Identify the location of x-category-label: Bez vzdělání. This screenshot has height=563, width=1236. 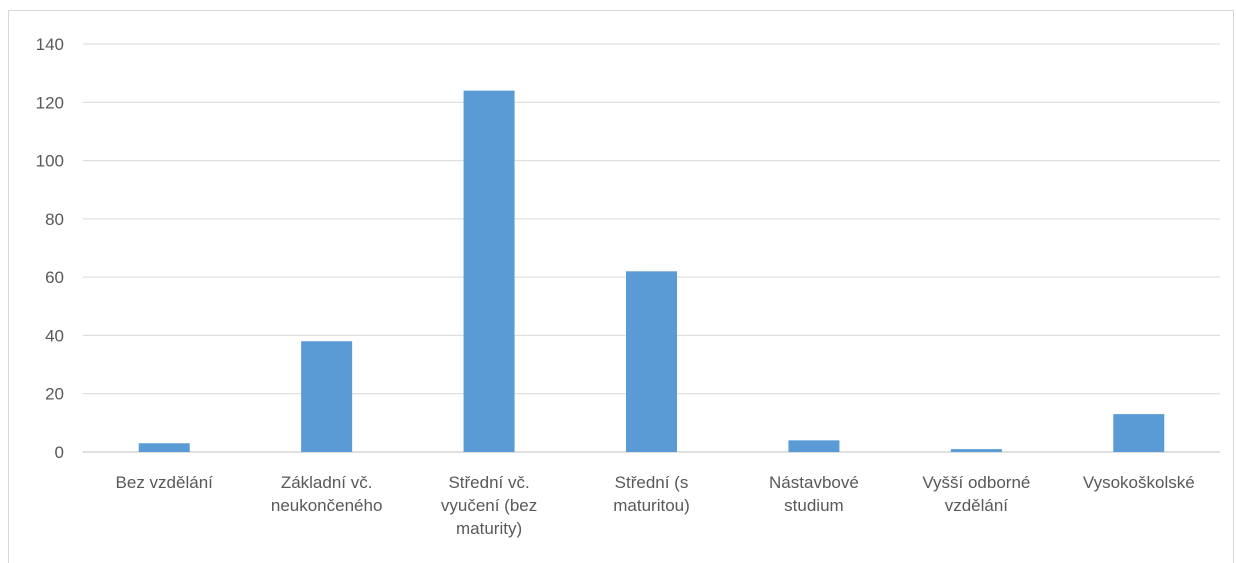
(165, 482).